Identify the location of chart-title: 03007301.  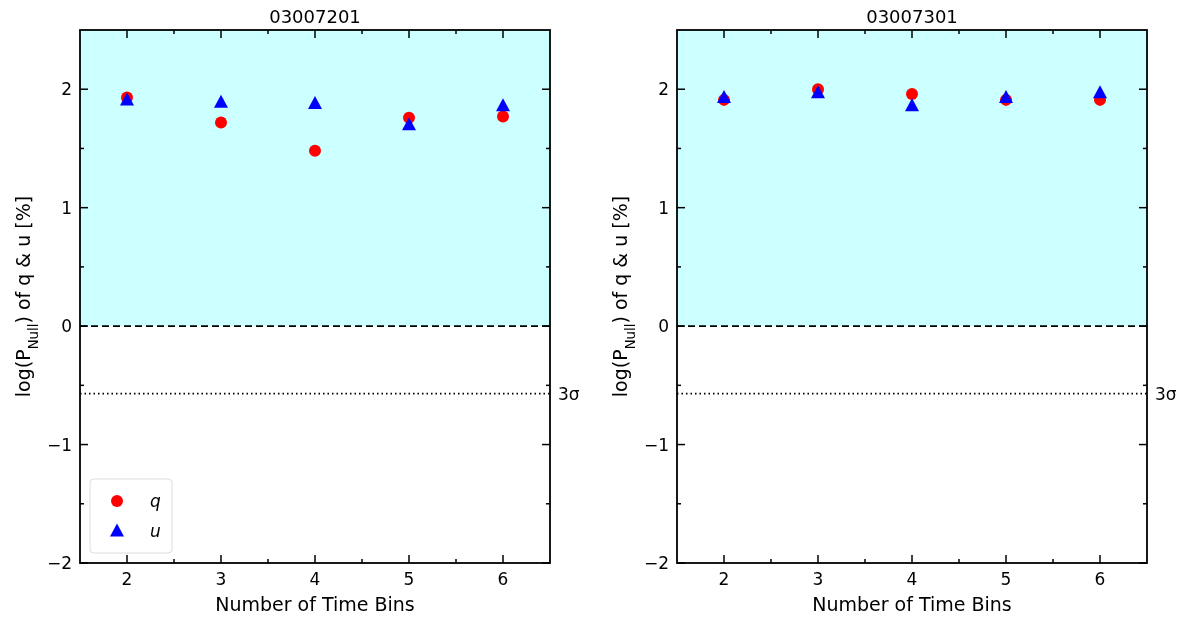
(912, 16).